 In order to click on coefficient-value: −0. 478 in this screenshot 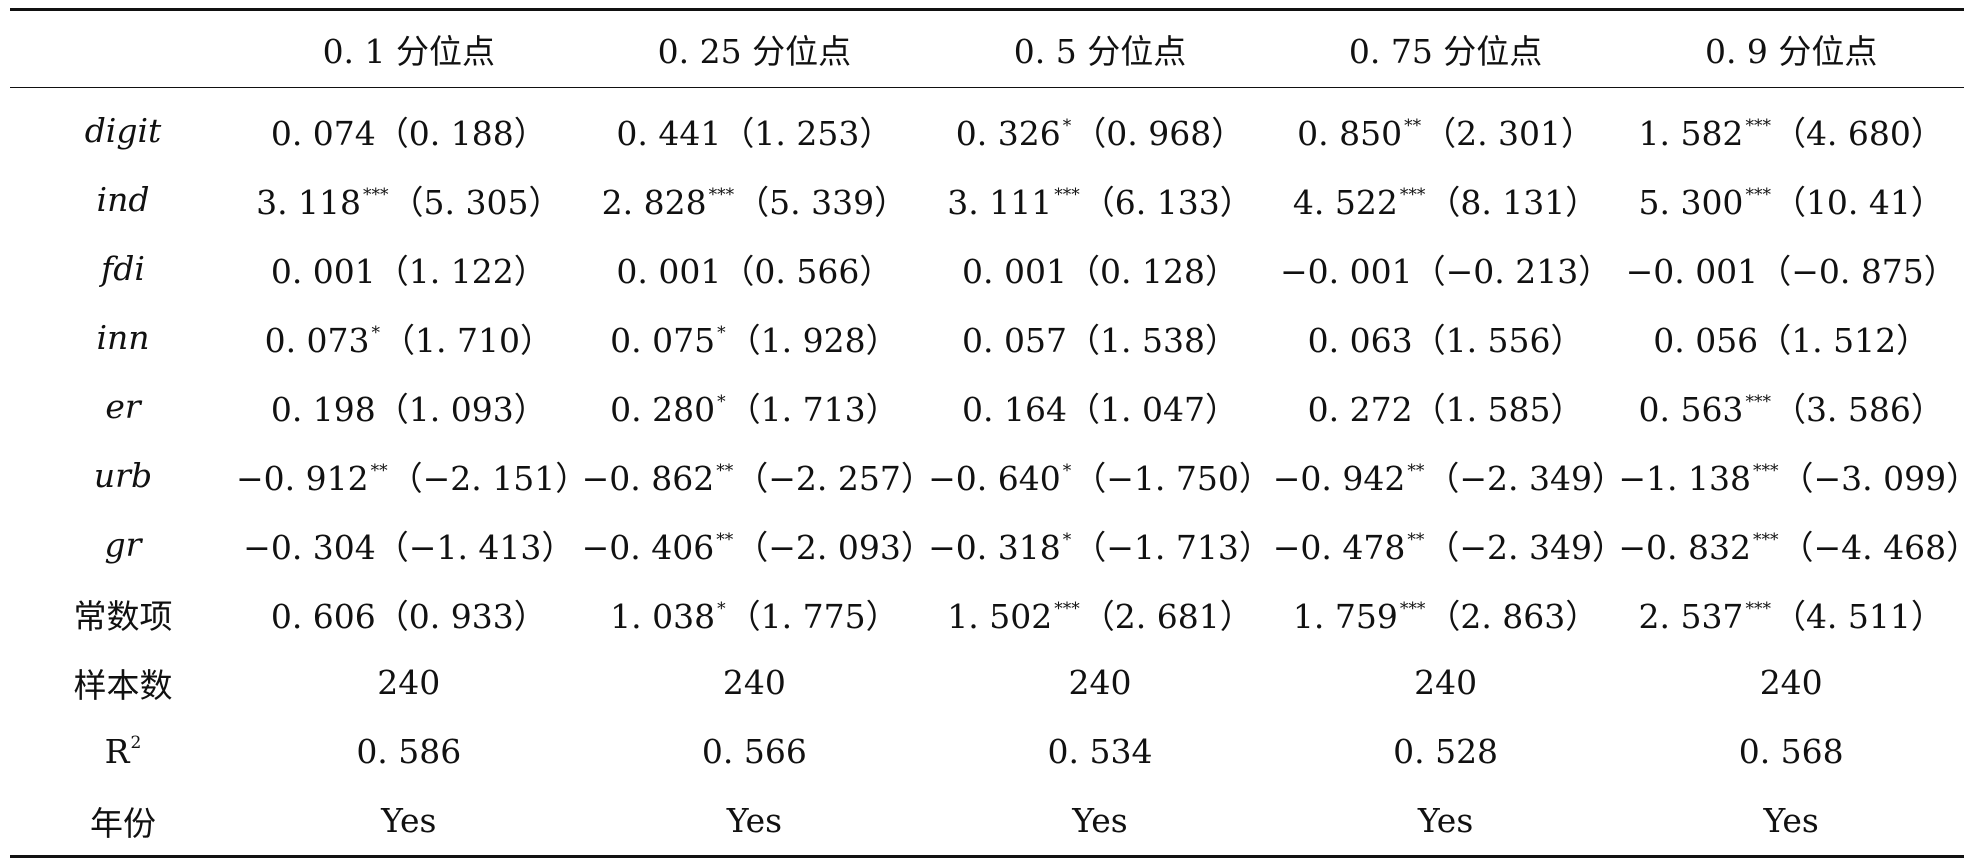, I will do `click(1339, 547)`.